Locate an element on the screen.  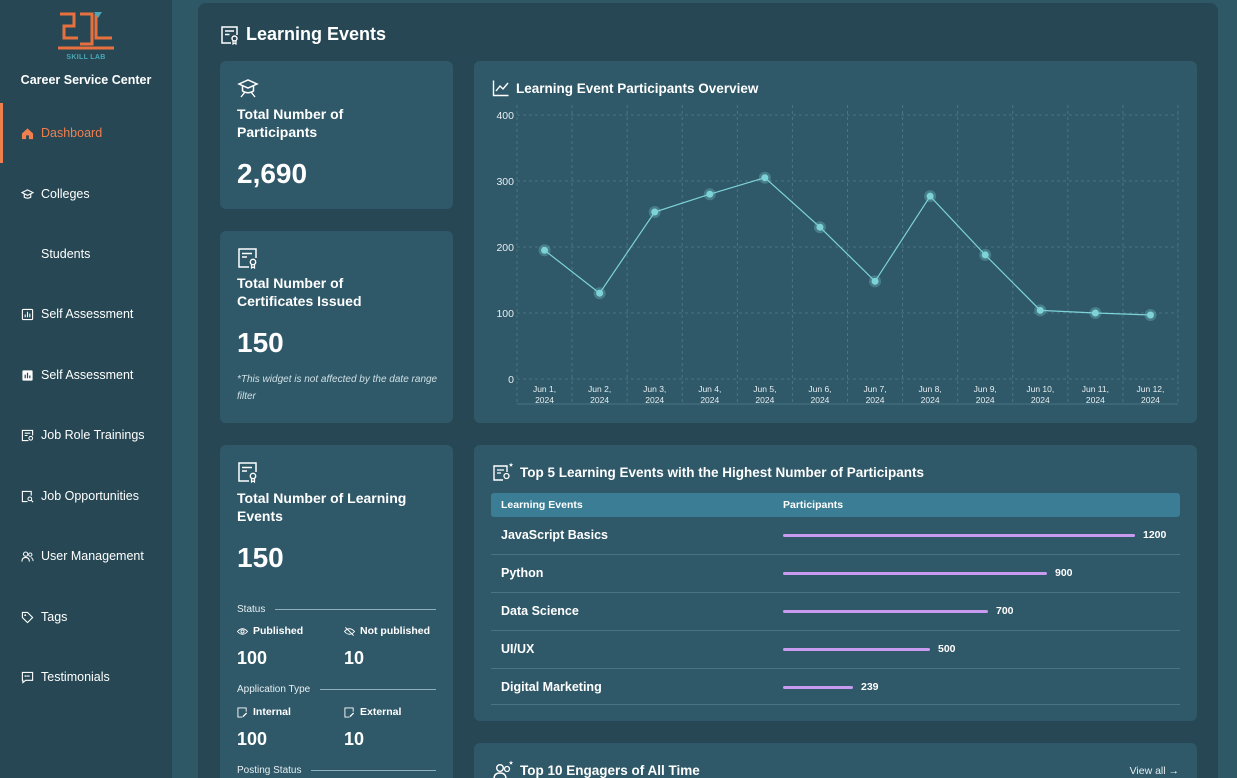
col-header-events: Learning Events is located at coordinates (542, 505).